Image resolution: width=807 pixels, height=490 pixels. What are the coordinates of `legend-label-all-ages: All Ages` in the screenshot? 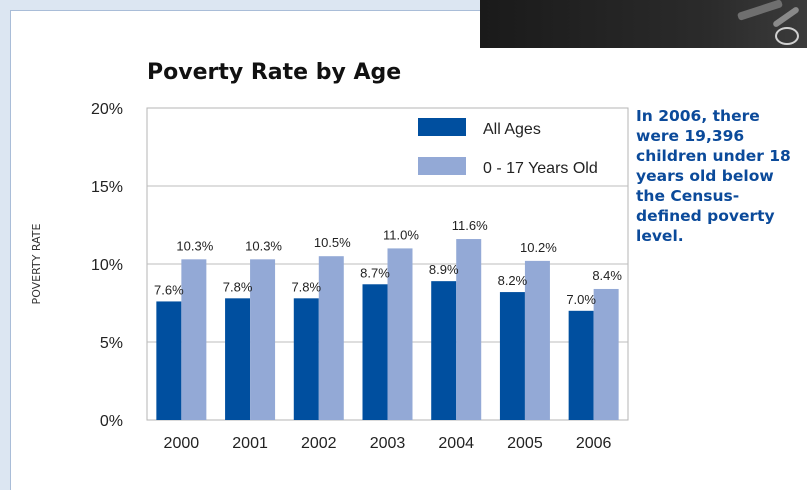 It's located at (512, 129).